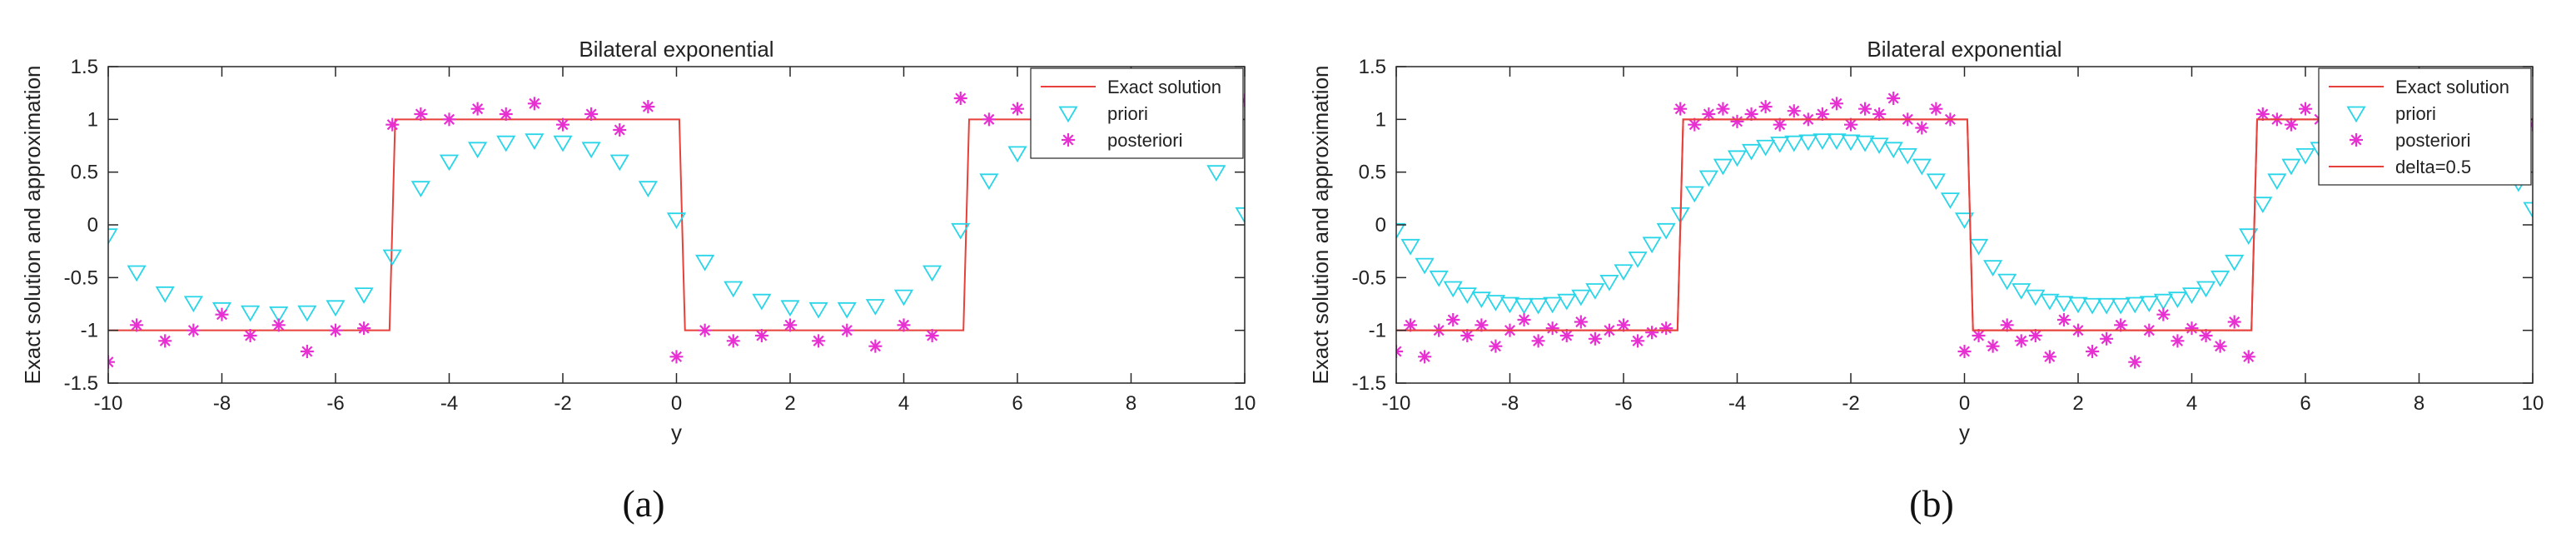 This screenshot has height=543, width=2576. Describe the element at coordinates (2419, 403) in the screenshot. I see `chart-b-xtick-label: 8` at that location.